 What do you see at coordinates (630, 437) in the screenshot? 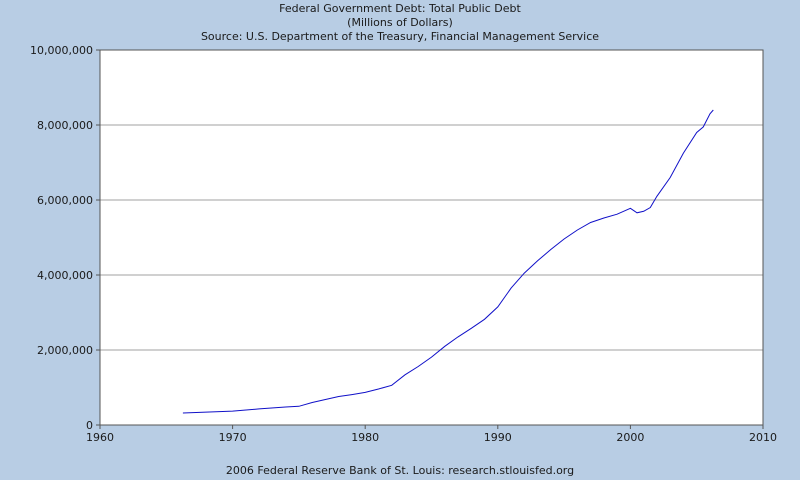
I see `x-tick-label: 2000` at bounding box center [630, 437].